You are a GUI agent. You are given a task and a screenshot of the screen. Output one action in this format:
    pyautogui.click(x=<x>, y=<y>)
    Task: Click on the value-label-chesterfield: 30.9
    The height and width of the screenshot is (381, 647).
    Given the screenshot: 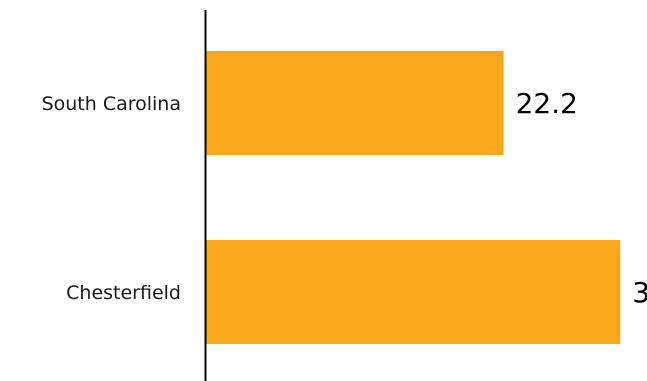 What is the action you would take?
    pyautogui.click(x=639, y=292)
    